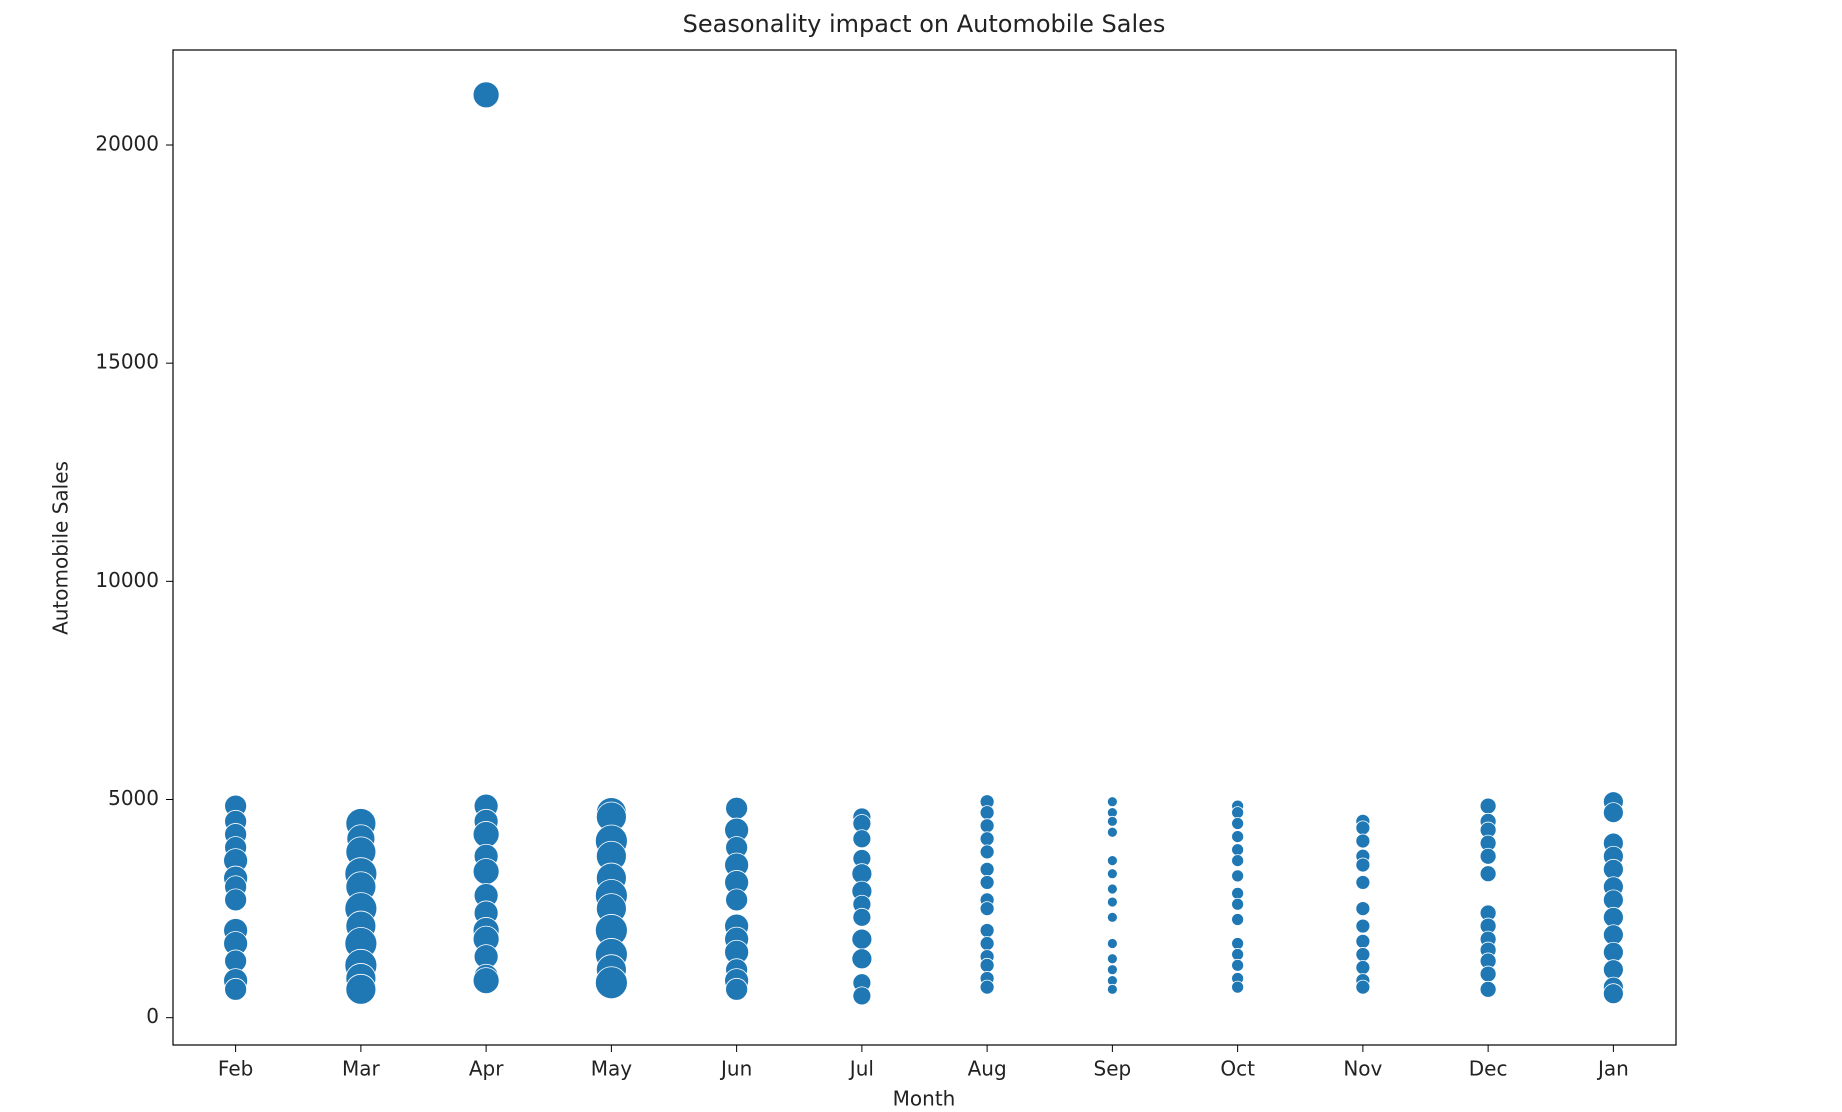 This screenshot has height=1112, width=1842. What do you see at coordinates (127, 580) in the screenshot?
I see `y-tick-label: 10000` at bounding box center [127, 580].